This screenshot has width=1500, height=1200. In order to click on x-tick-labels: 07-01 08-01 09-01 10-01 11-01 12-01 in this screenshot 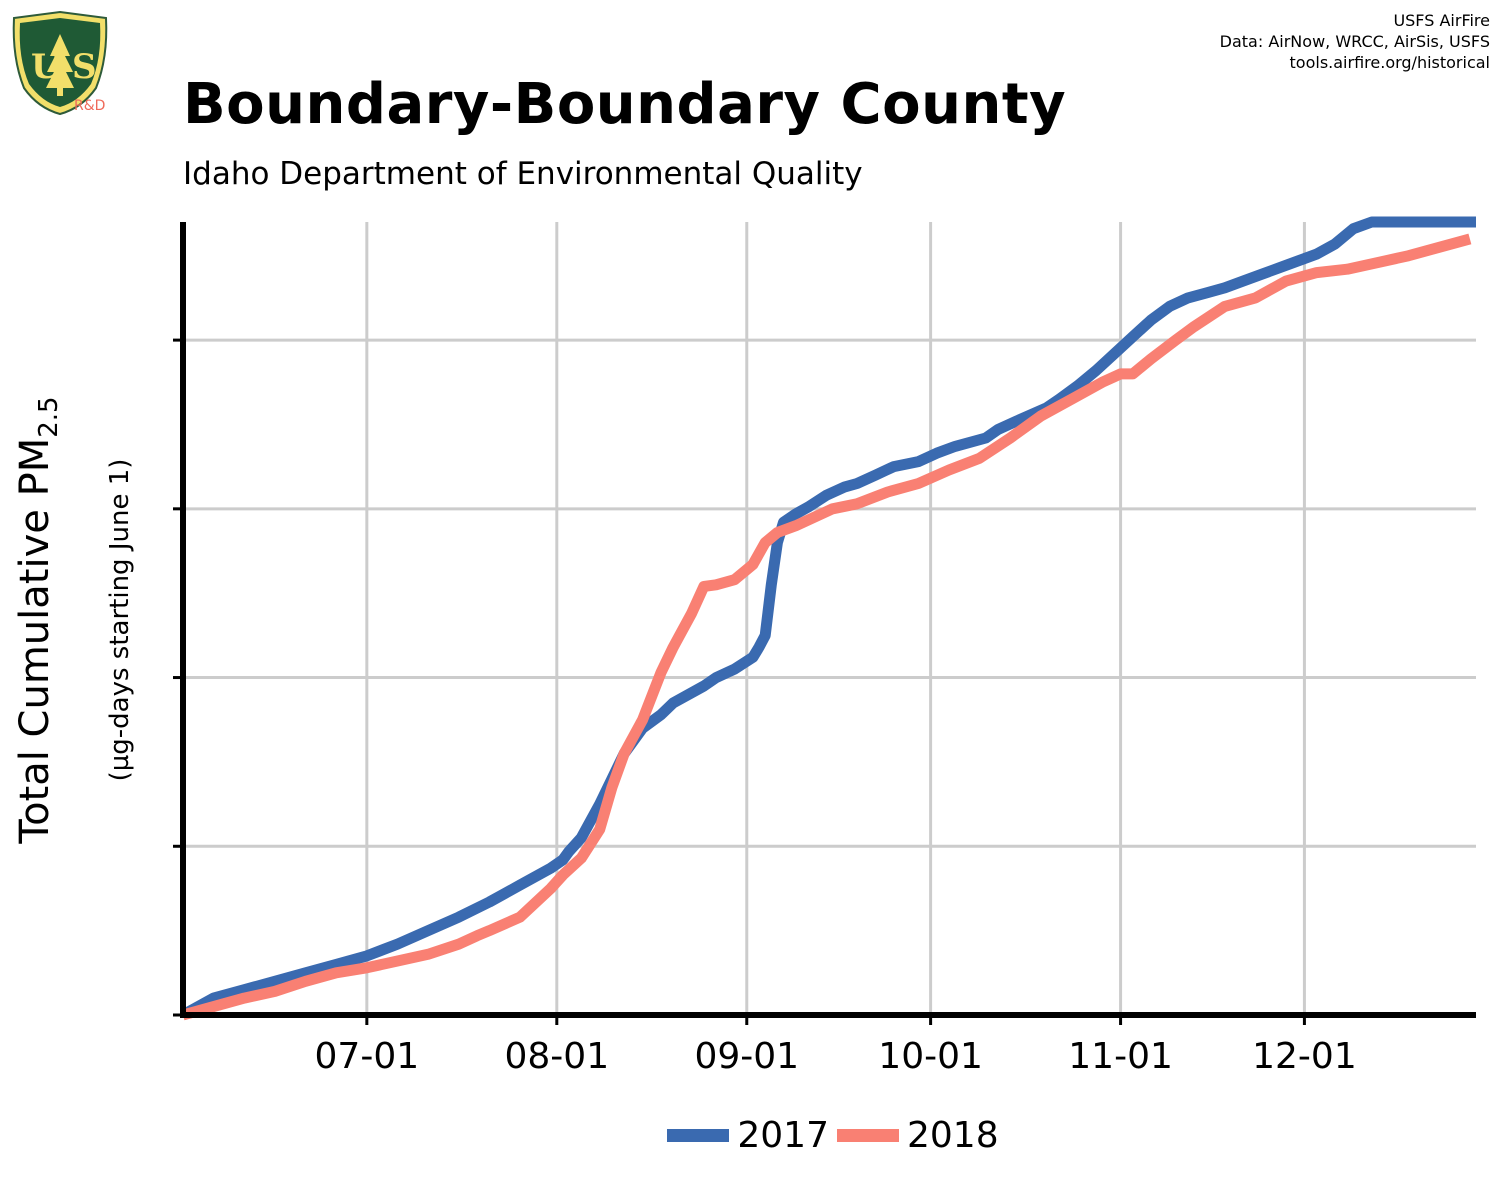, I will do `click(836, 1056)`.